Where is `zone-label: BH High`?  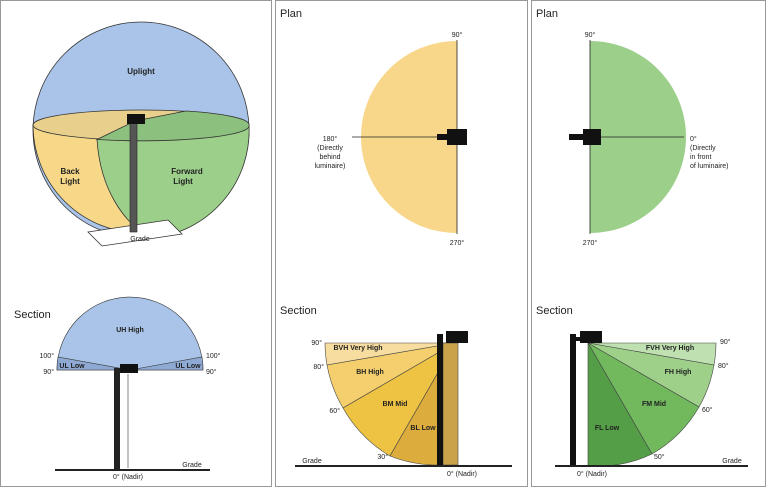
zone-label: BH High is located at coordinates (370, 372).